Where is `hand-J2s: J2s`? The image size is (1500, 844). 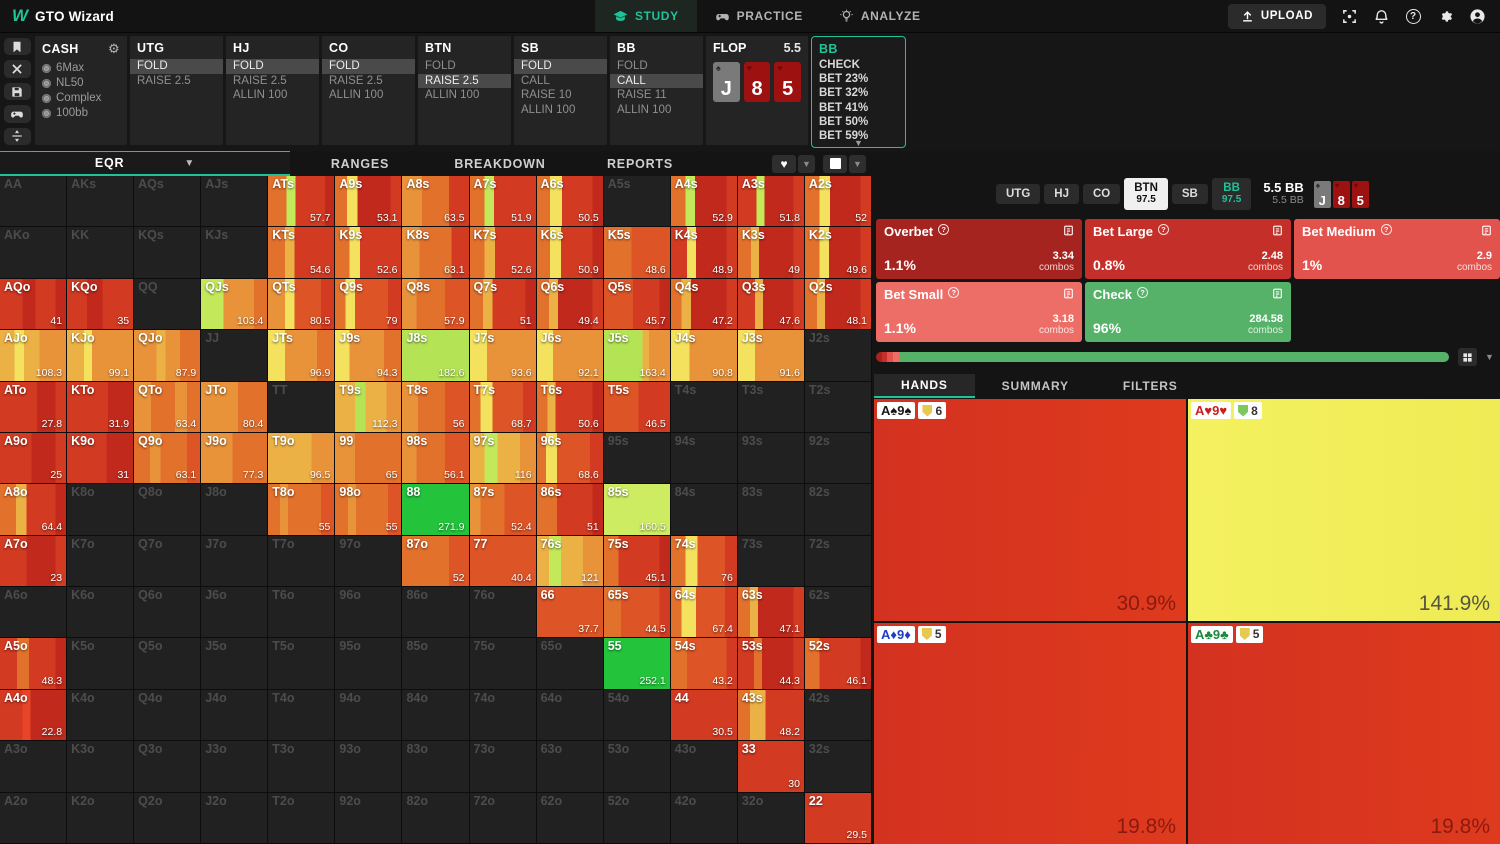 hand-J2s: J2s is located at coordinates (838, 356).